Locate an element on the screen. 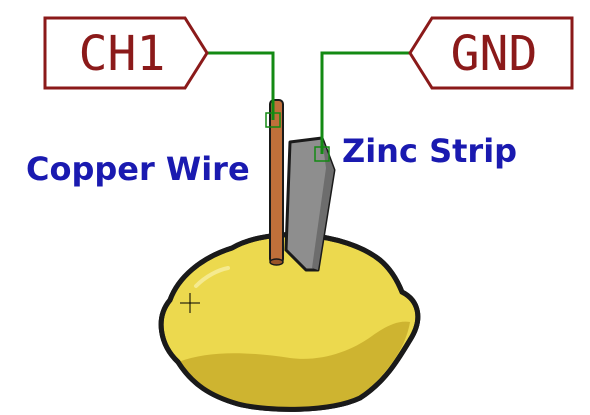 This screenshot has width=590, height=415. lemon-highlight is located at coordinates (212, 277).